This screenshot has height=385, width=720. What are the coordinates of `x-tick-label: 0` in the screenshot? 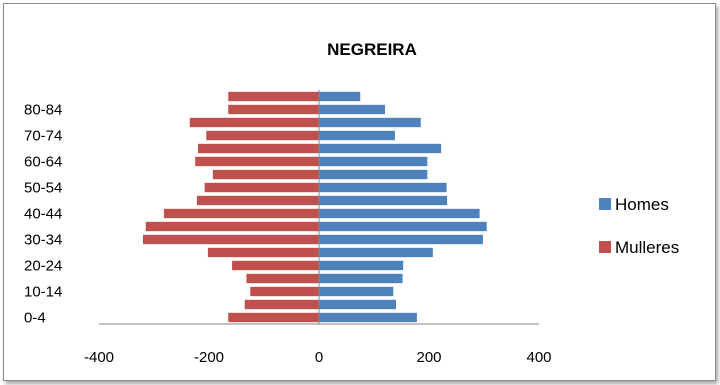 It's located at (319, 357).